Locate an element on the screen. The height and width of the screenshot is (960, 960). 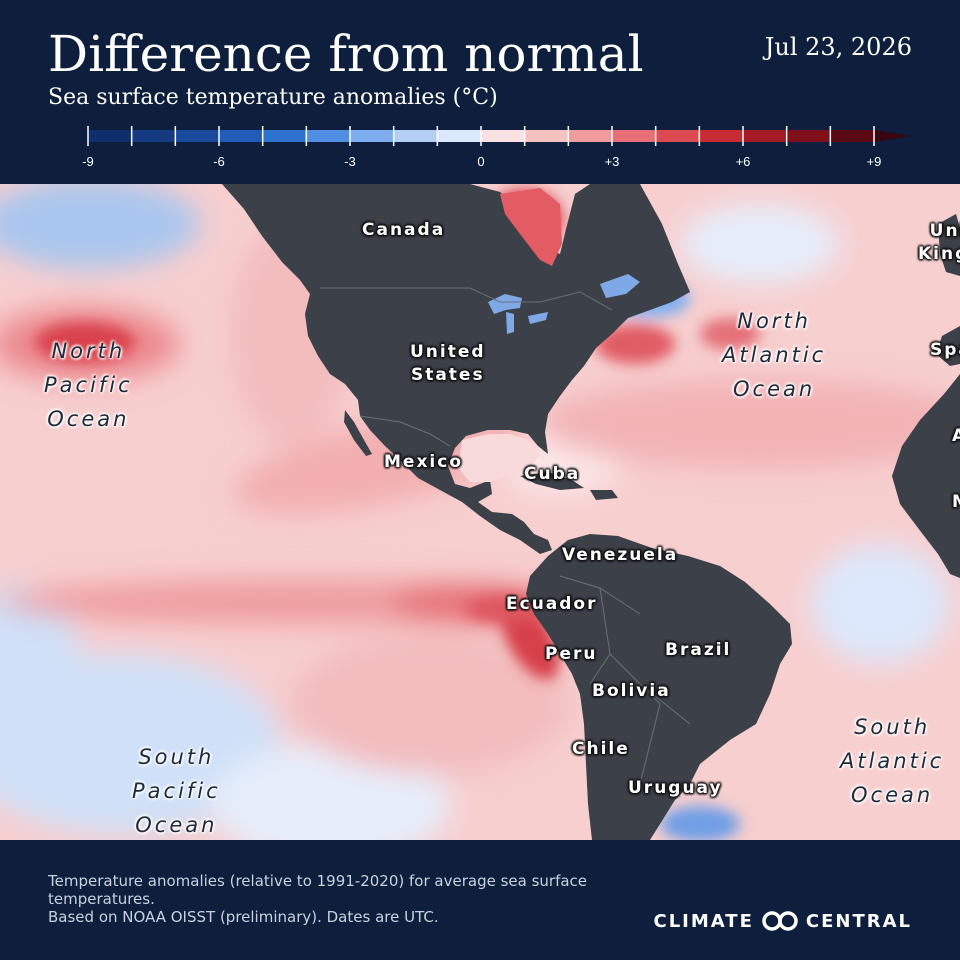
legend-label: -9 is located at coordinates (88, 161).